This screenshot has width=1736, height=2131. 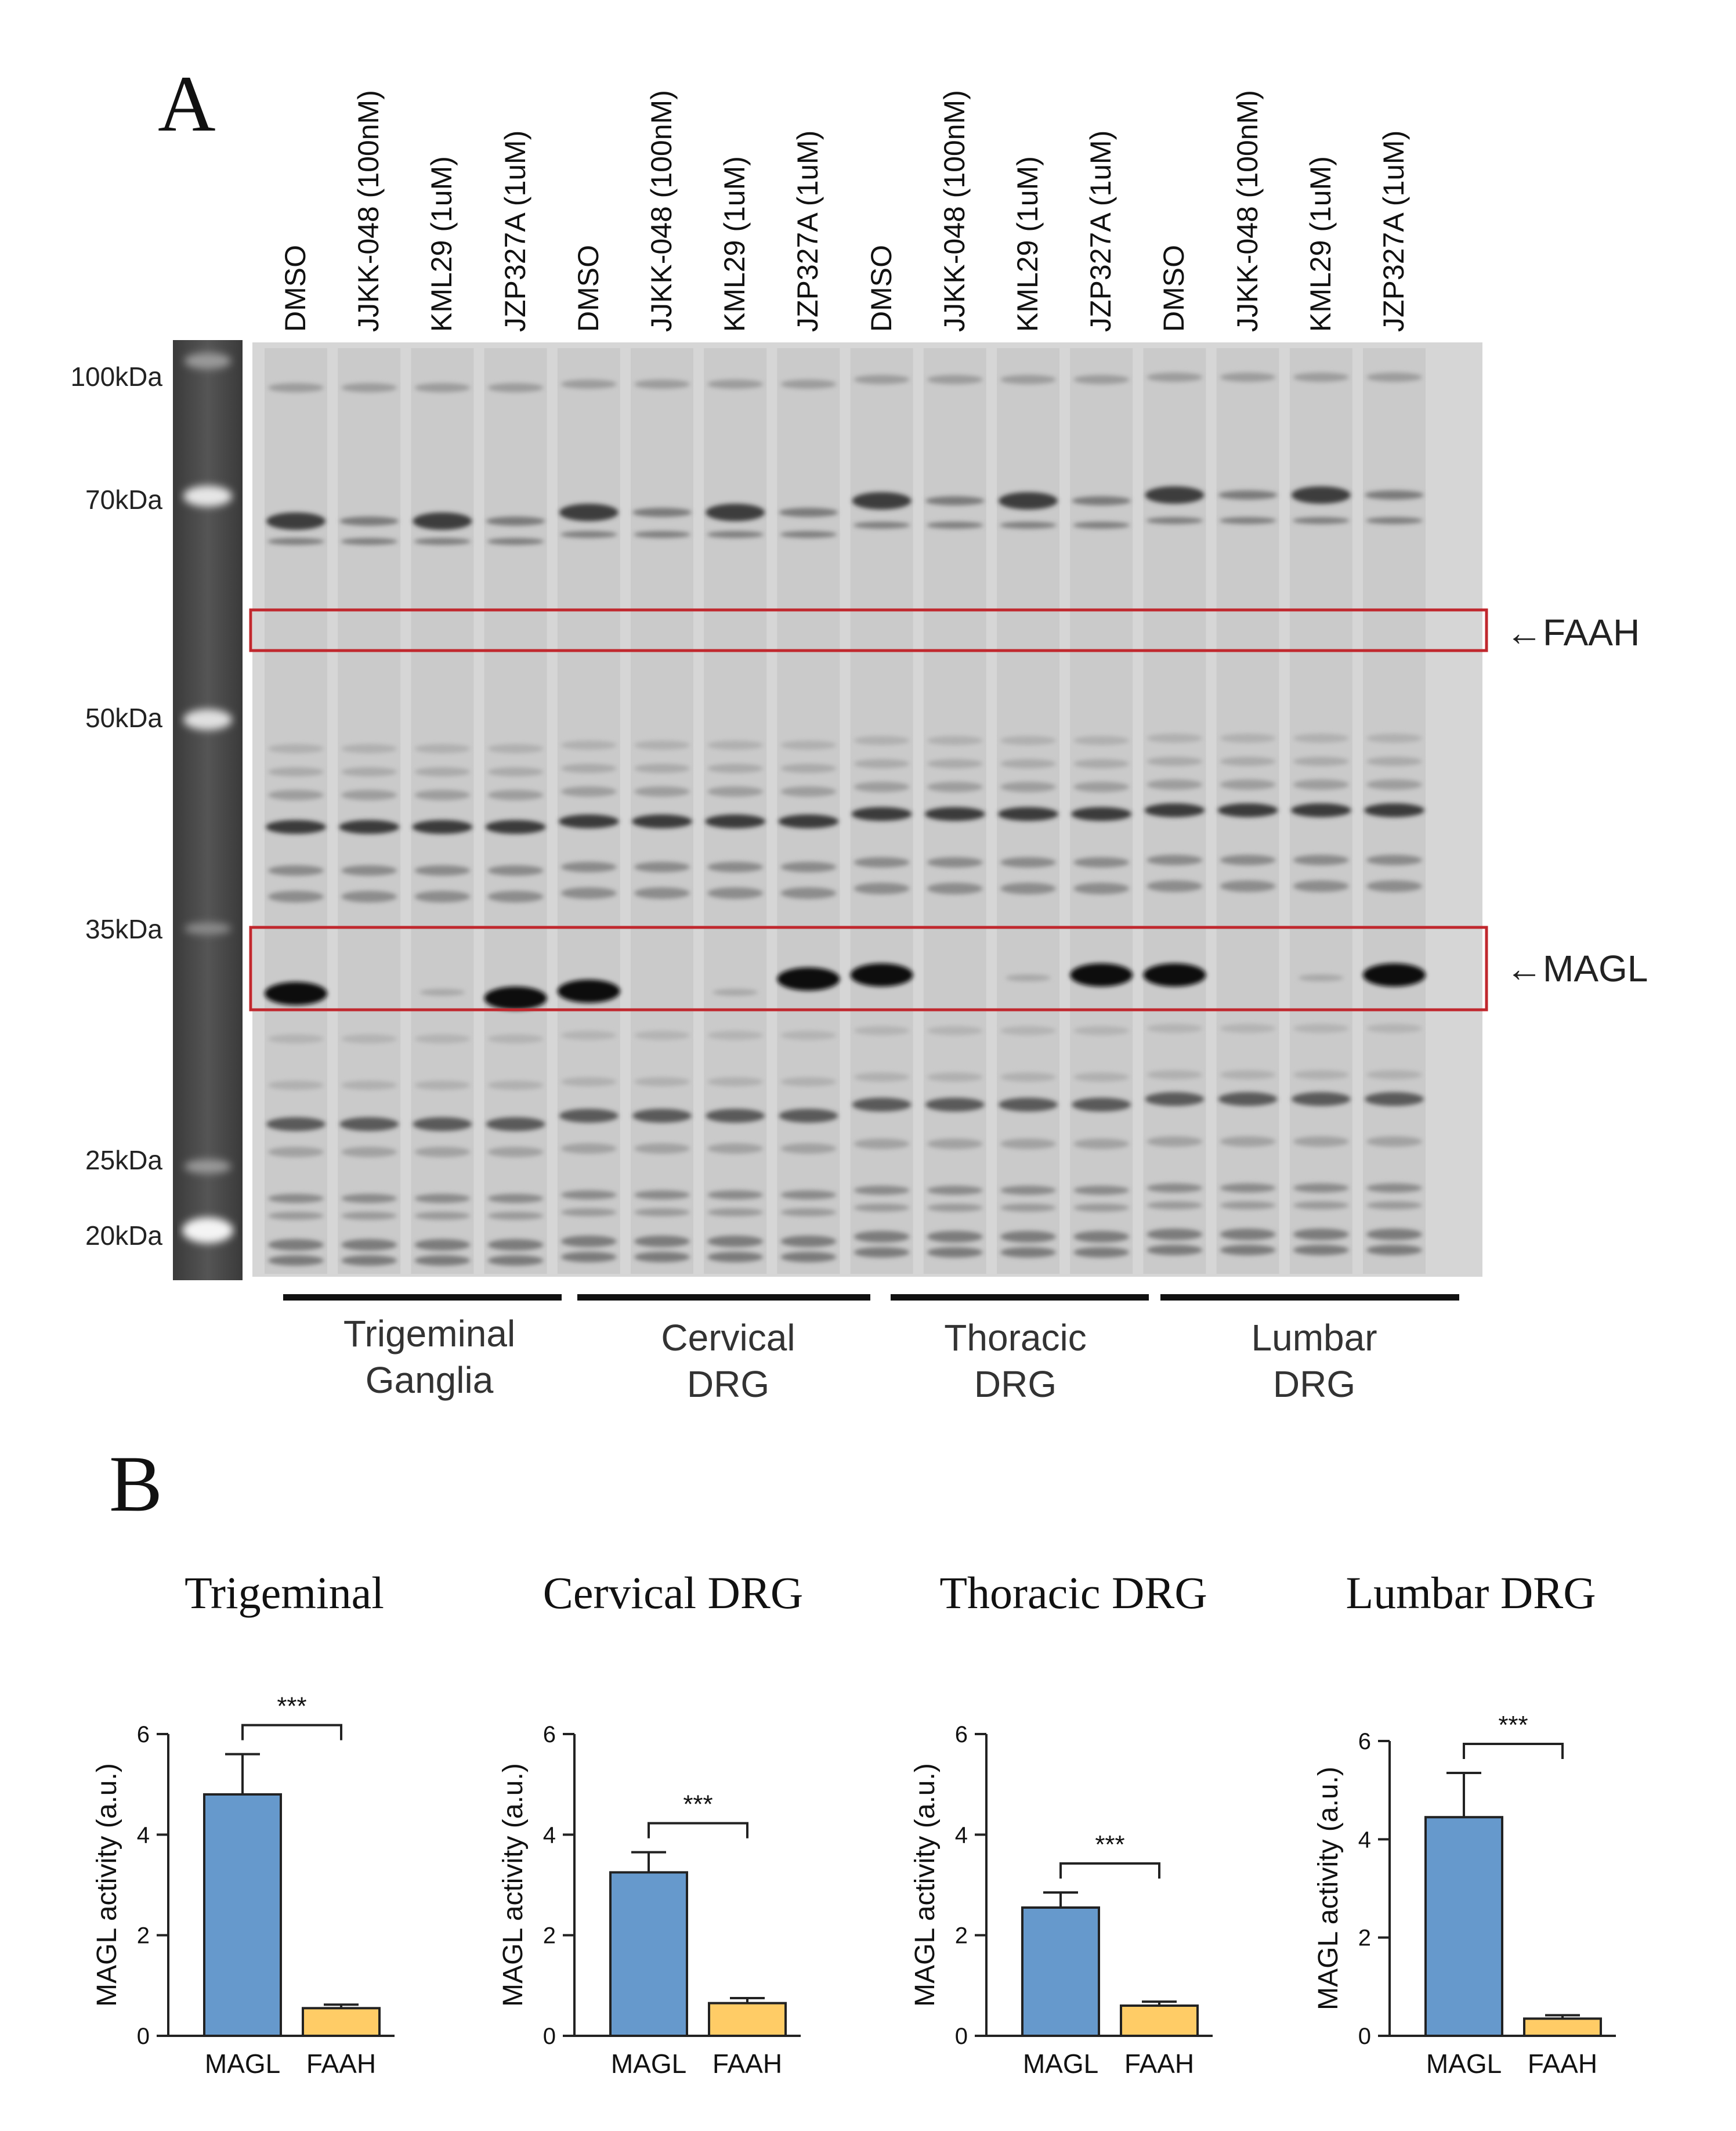 I want to click on significance-bracket, so click(x=698, y=1830).